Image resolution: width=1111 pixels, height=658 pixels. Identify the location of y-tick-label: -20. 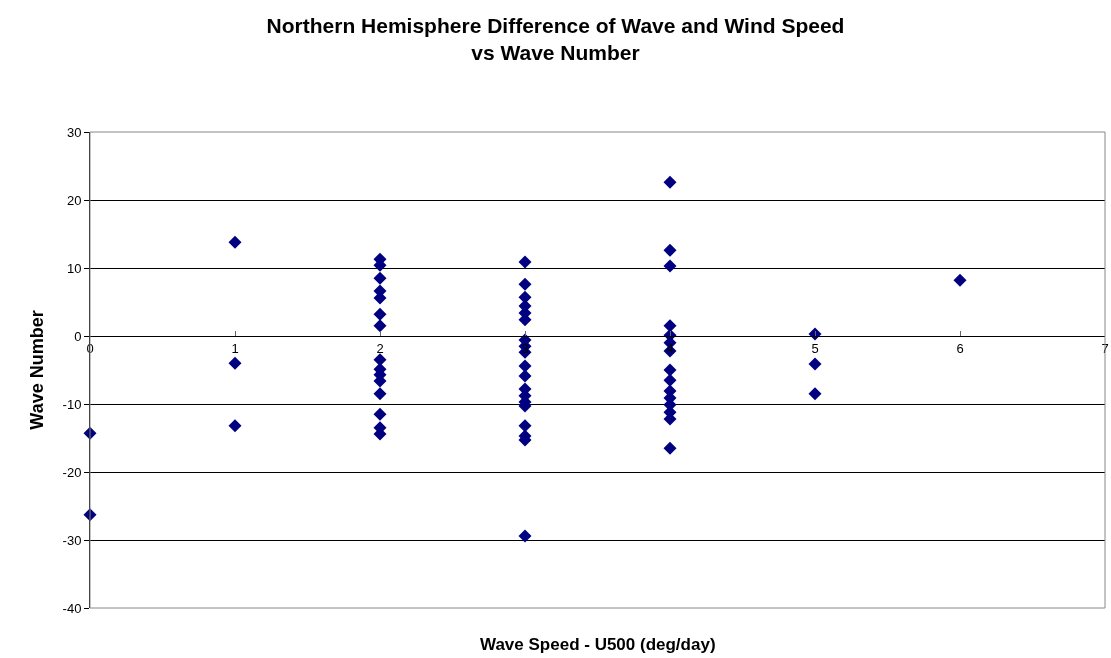
(72, 472).